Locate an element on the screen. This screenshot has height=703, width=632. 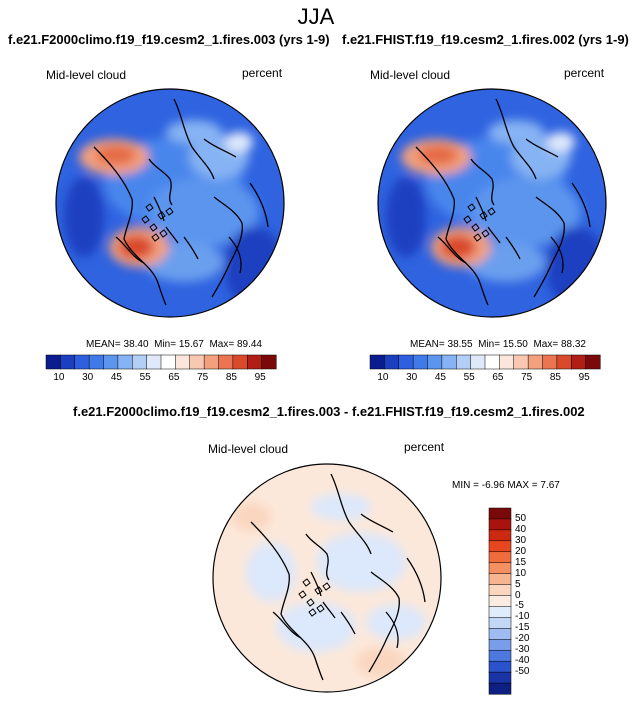
diff-panel-map is located at coordinates (327, 578).